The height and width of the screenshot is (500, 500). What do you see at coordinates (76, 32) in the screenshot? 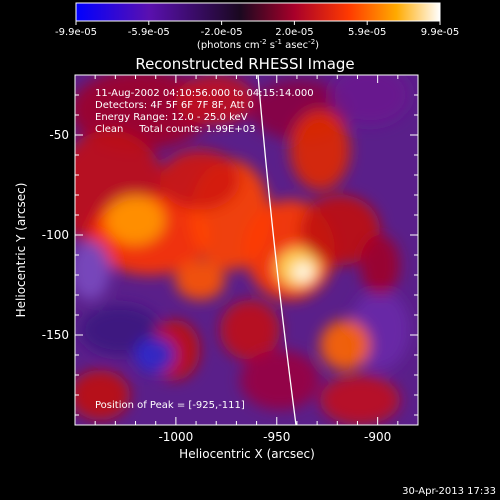
I see `colorbar-tick-label: -9.9e-05` at bounding box center [76, 32].